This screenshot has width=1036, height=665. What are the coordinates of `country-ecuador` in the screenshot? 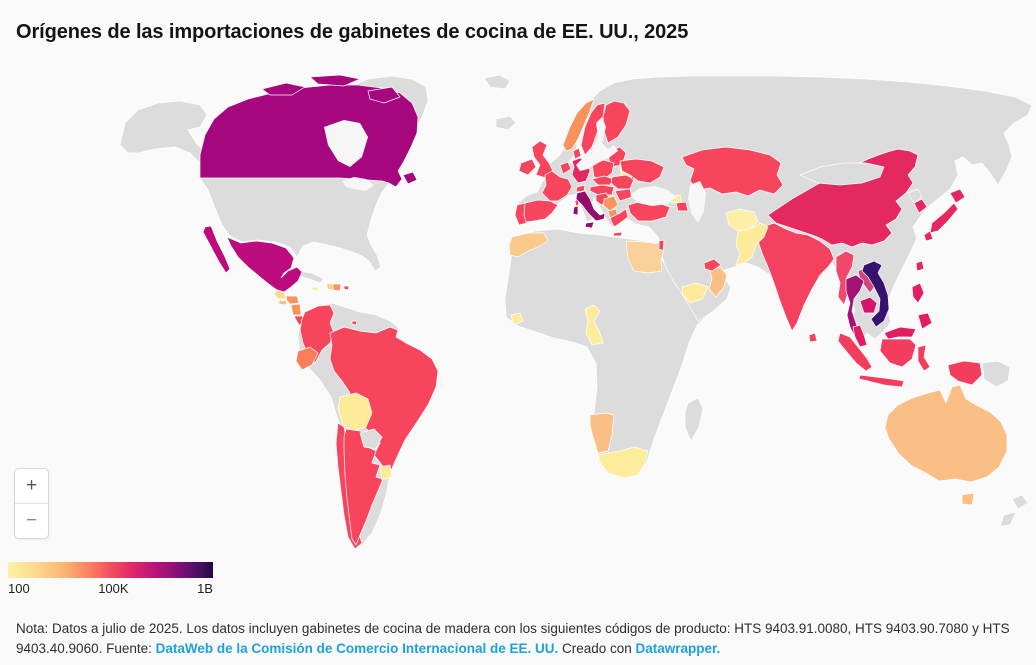 It's located at (307, 358).